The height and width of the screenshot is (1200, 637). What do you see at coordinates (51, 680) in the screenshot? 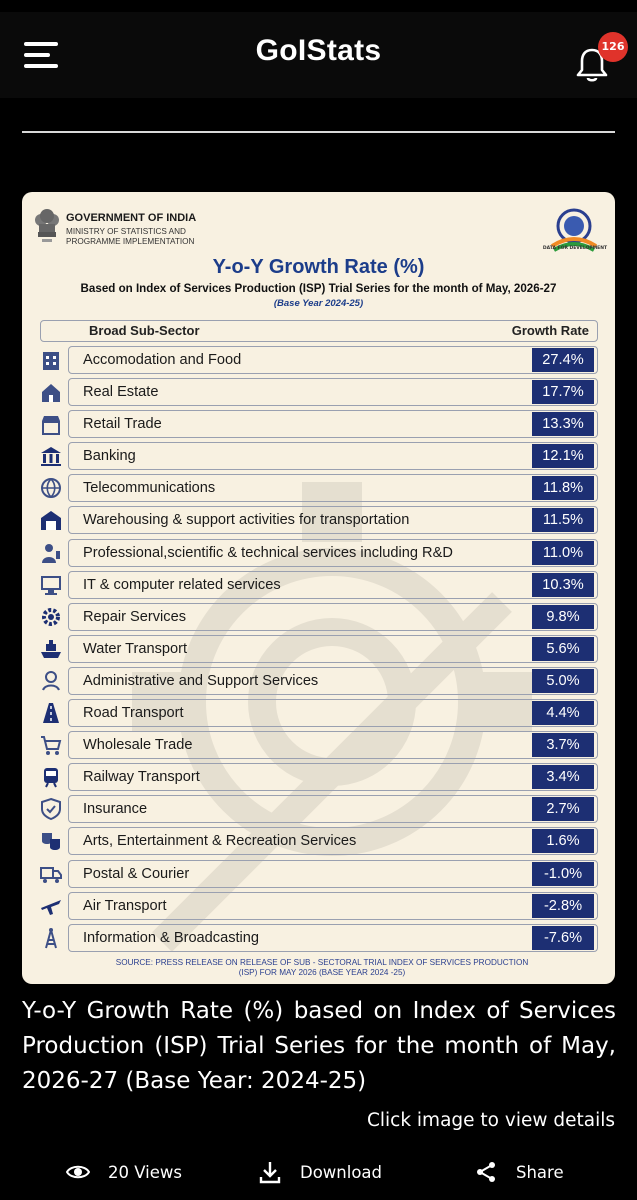
I see `support-icon` at bounding box center [51, 680].